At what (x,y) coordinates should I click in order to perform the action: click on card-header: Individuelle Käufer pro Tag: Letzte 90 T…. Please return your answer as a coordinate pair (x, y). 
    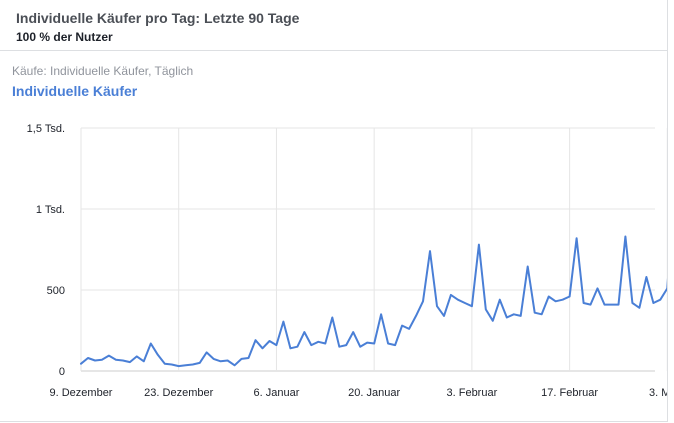
    Looking at the image, I should click on (333, 25).